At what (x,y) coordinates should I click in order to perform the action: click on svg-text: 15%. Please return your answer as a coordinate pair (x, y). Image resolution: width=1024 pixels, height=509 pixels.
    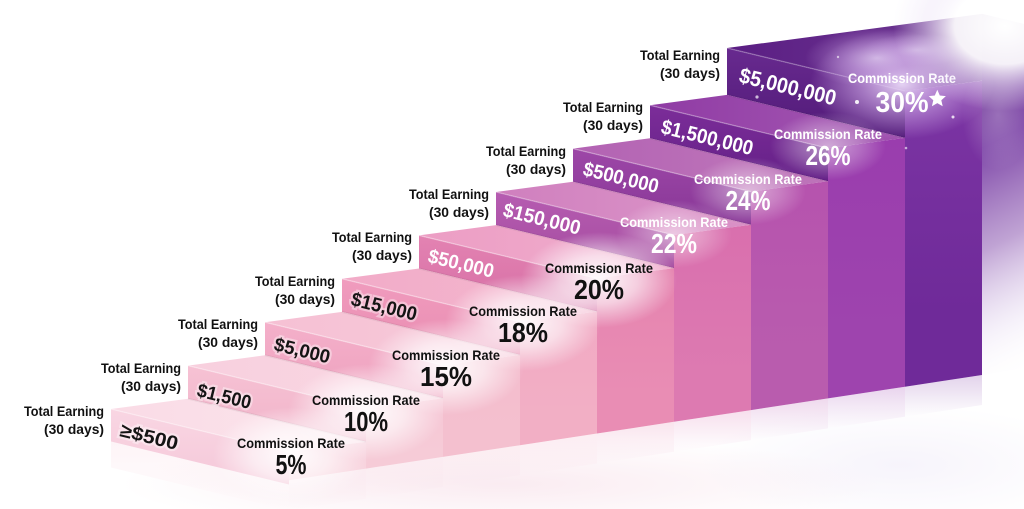
    Looking at the image, I should click on (446, 376).